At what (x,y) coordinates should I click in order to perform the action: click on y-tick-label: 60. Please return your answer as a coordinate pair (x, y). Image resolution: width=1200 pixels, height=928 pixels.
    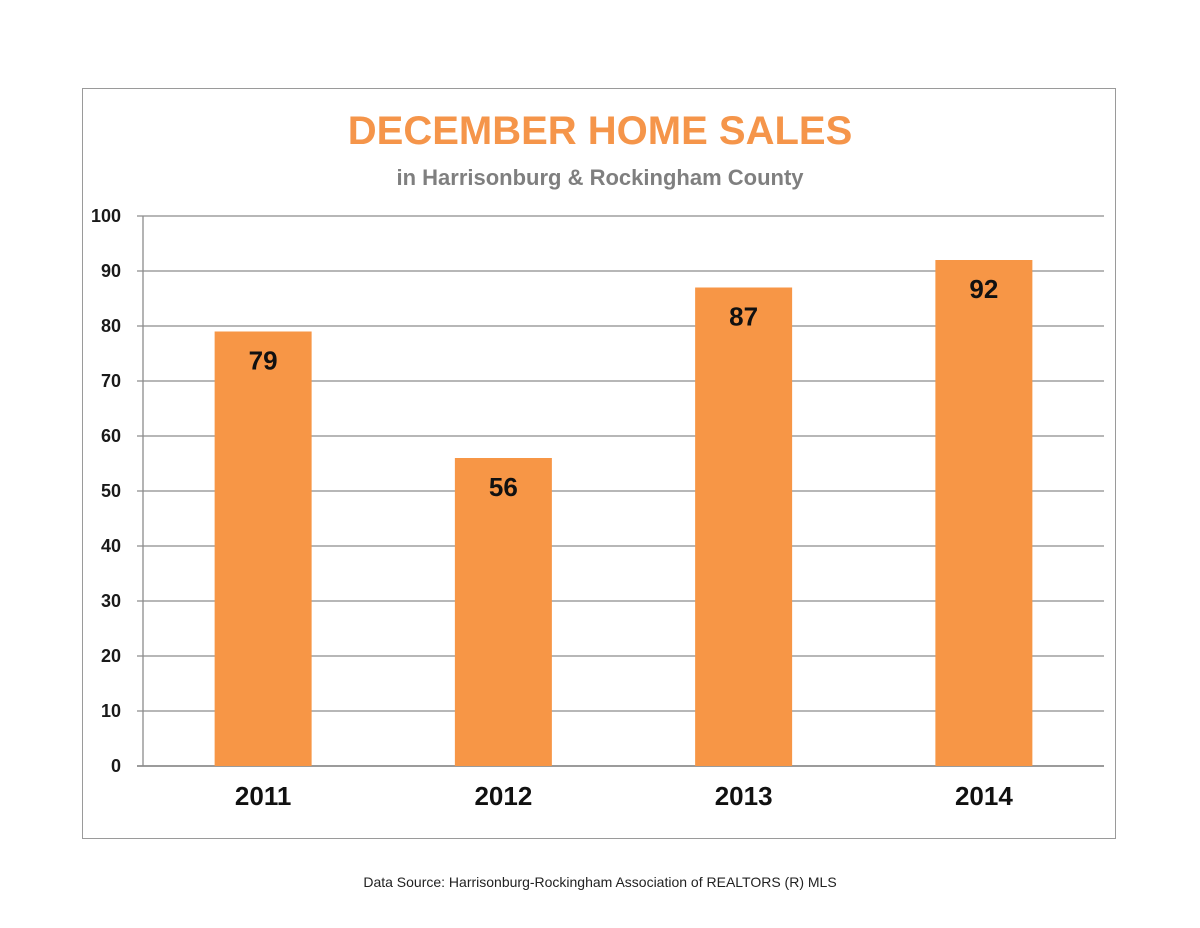
    Looking at the image, I should click on (111, 436).